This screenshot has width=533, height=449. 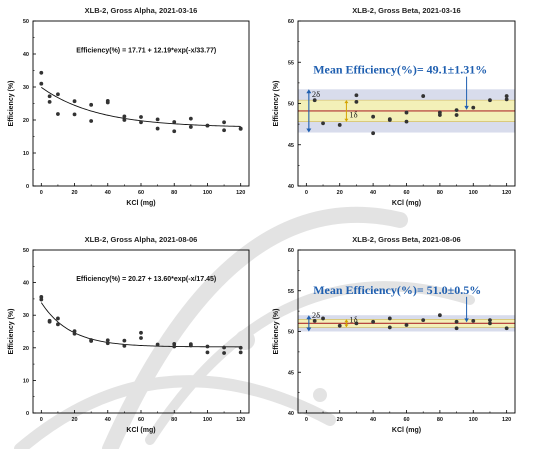 I want to click on y-tick-label: 60, so click(x=291, y=251).